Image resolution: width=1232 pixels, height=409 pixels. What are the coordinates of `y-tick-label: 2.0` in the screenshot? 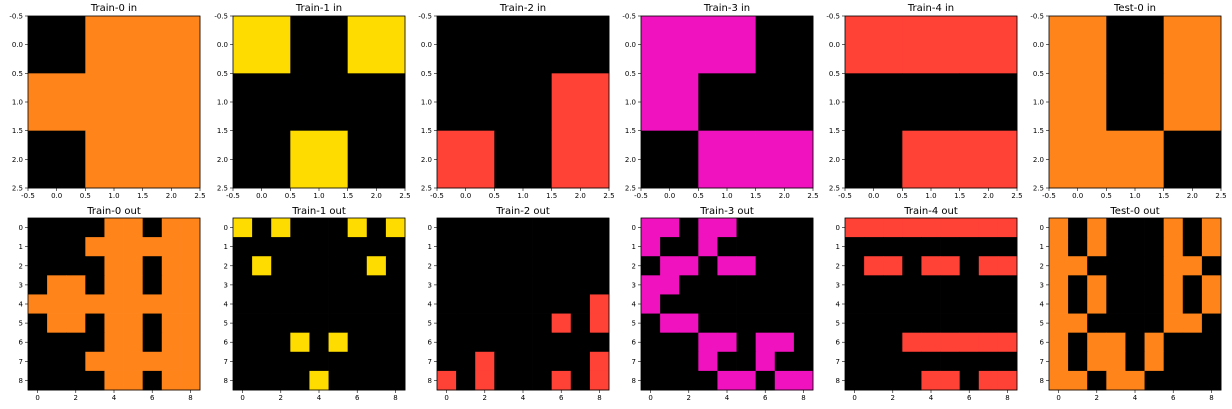 It's located at (1038, 160).